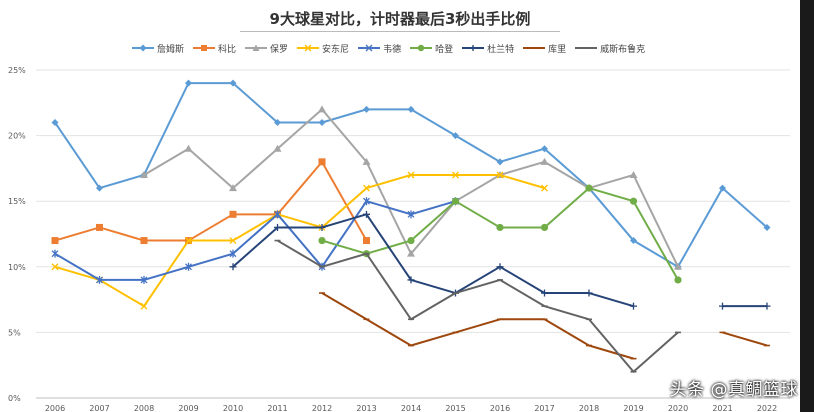  What do you see at coordinates (455, 408) in the screenshot?
I see `x-tick-label: 2015` at bounding box center [455, 408].